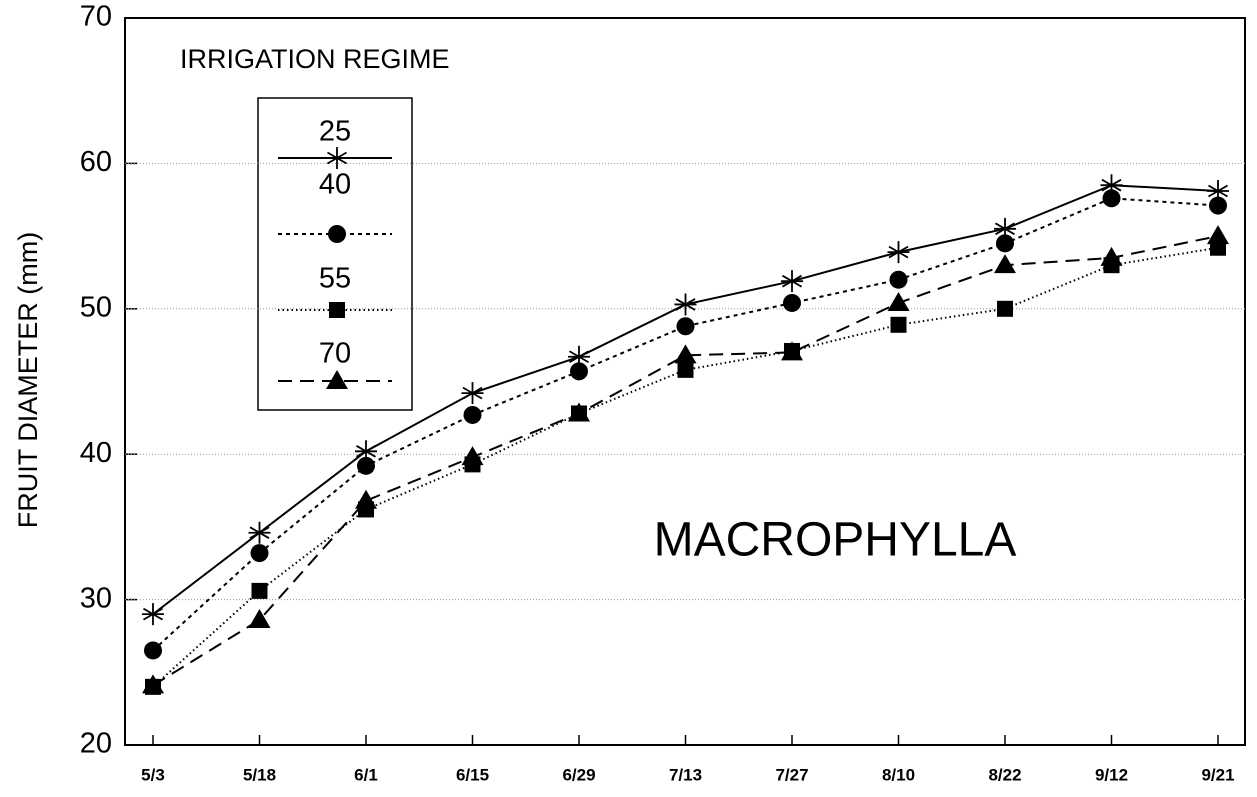  What do you see at coordinates (335, 354) in the screenshot?
I see `legend-label: 70` at bounding box center [335, 354].